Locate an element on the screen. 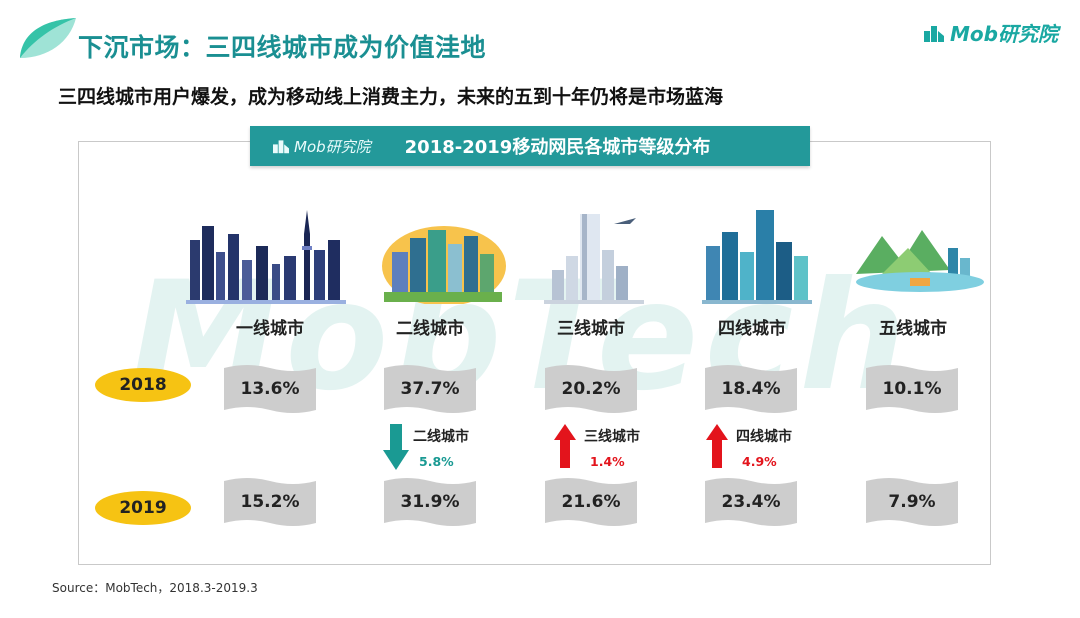 The width and height of the screenshot is (1080, 618). value-tier4-2018: 18.4% is located at coordinates (751, 389).